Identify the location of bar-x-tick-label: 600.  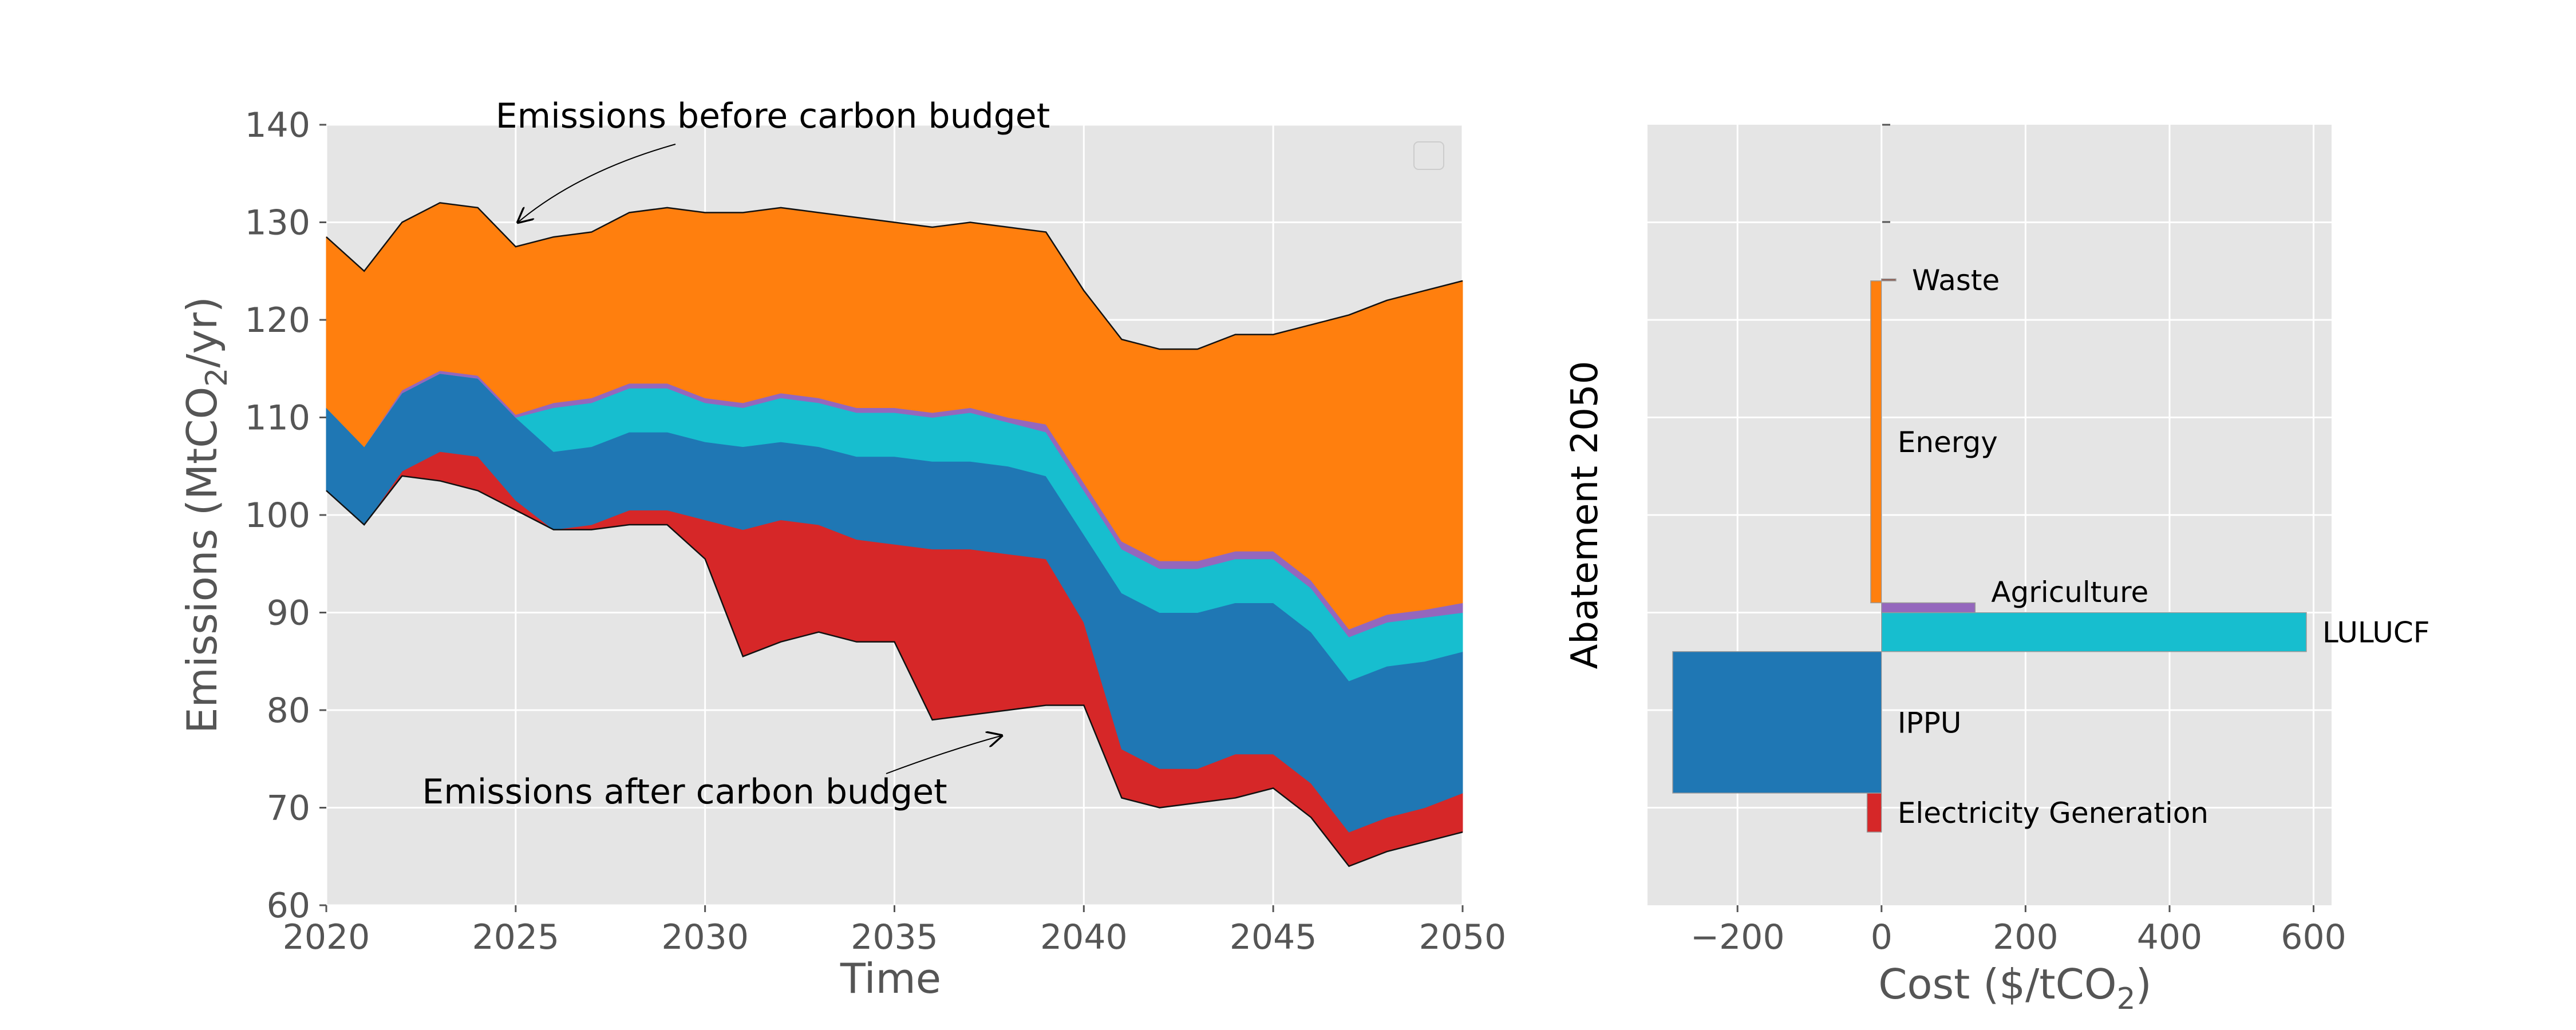
(2313, 937).